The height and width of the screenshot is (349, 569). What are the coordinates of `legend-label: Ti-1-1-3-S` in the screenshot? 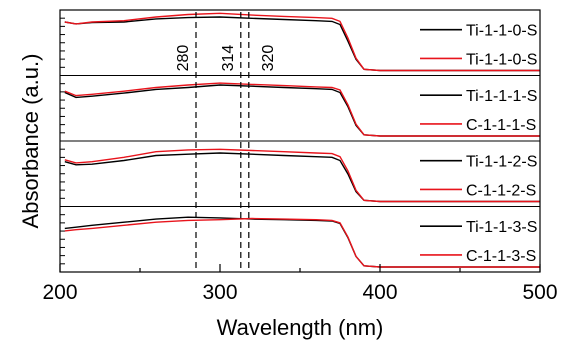 It's located at (501, 227).